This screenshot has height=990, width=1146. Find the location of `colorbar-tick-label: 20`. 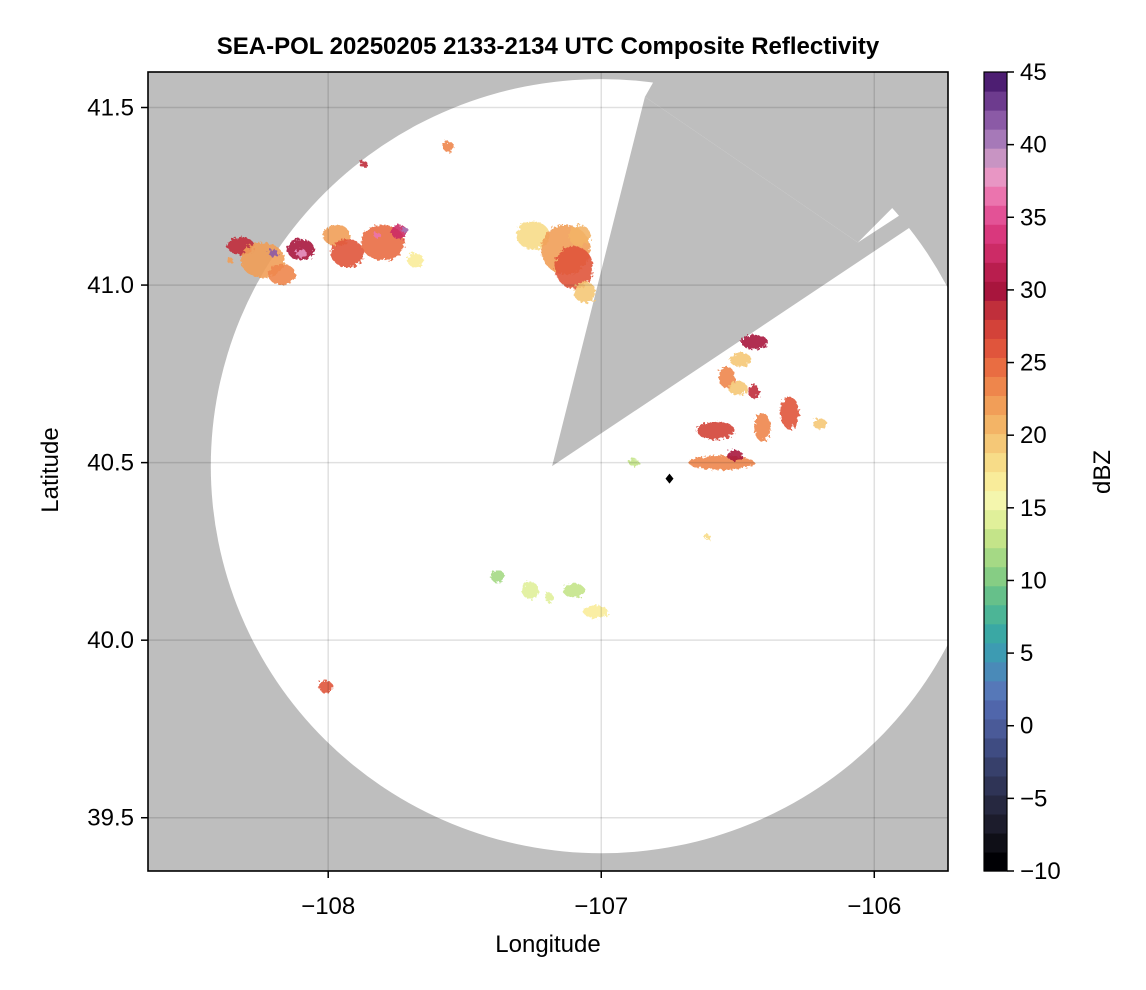

colorbar-tick-label: 20 is located at coordinates (1033, 435).